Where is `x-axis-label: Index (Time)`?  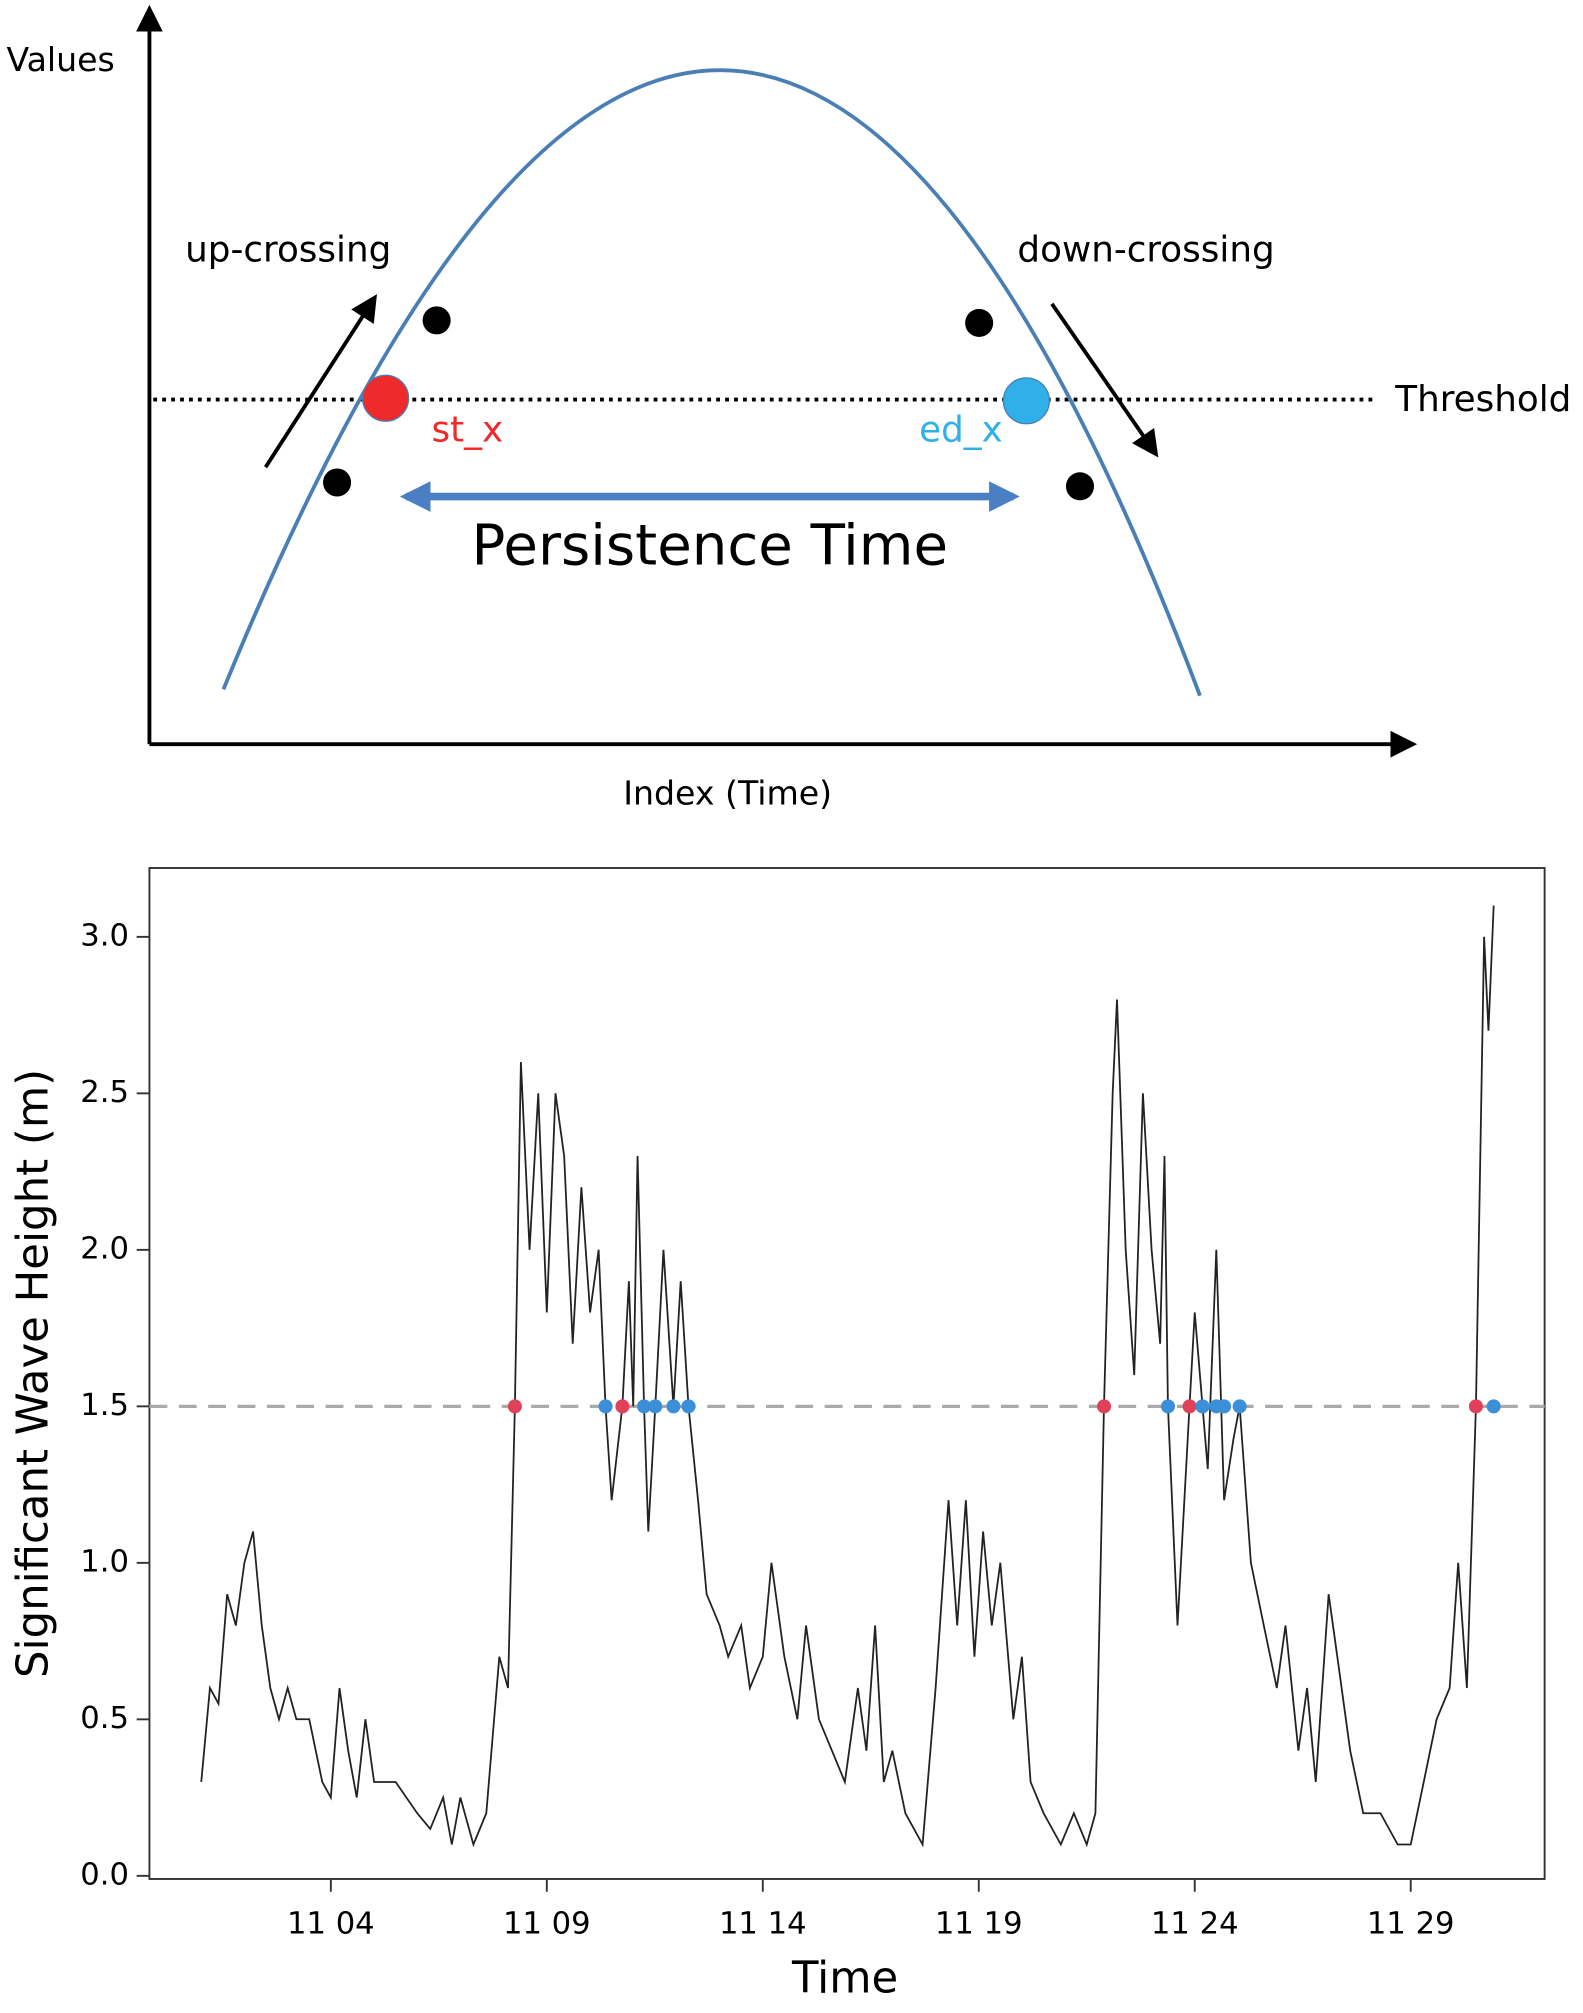
x-axis-label: Index (Time) is located at coordinates (727, 793).